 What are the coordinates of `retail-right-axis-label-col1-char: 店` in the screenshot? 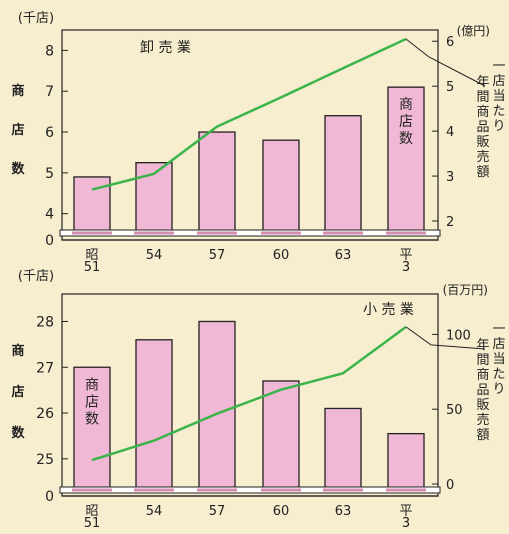 It's located at (498, 344).